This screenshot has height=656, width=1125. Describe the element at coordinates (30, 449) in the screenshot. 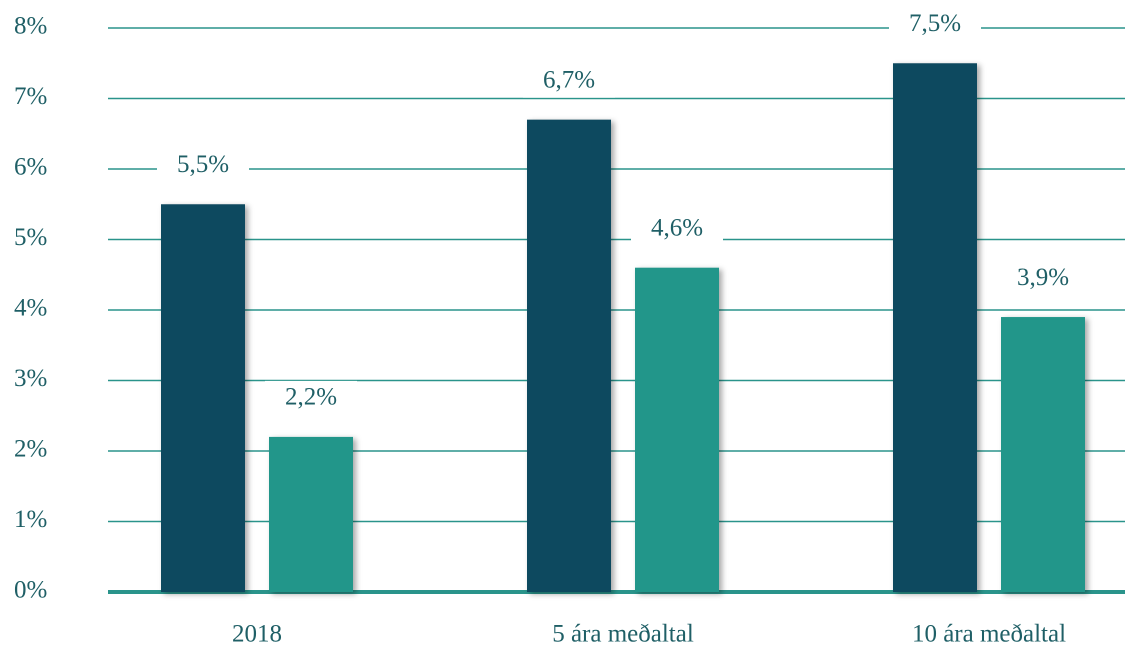

I see `y-tick-label: 2%` at that location.